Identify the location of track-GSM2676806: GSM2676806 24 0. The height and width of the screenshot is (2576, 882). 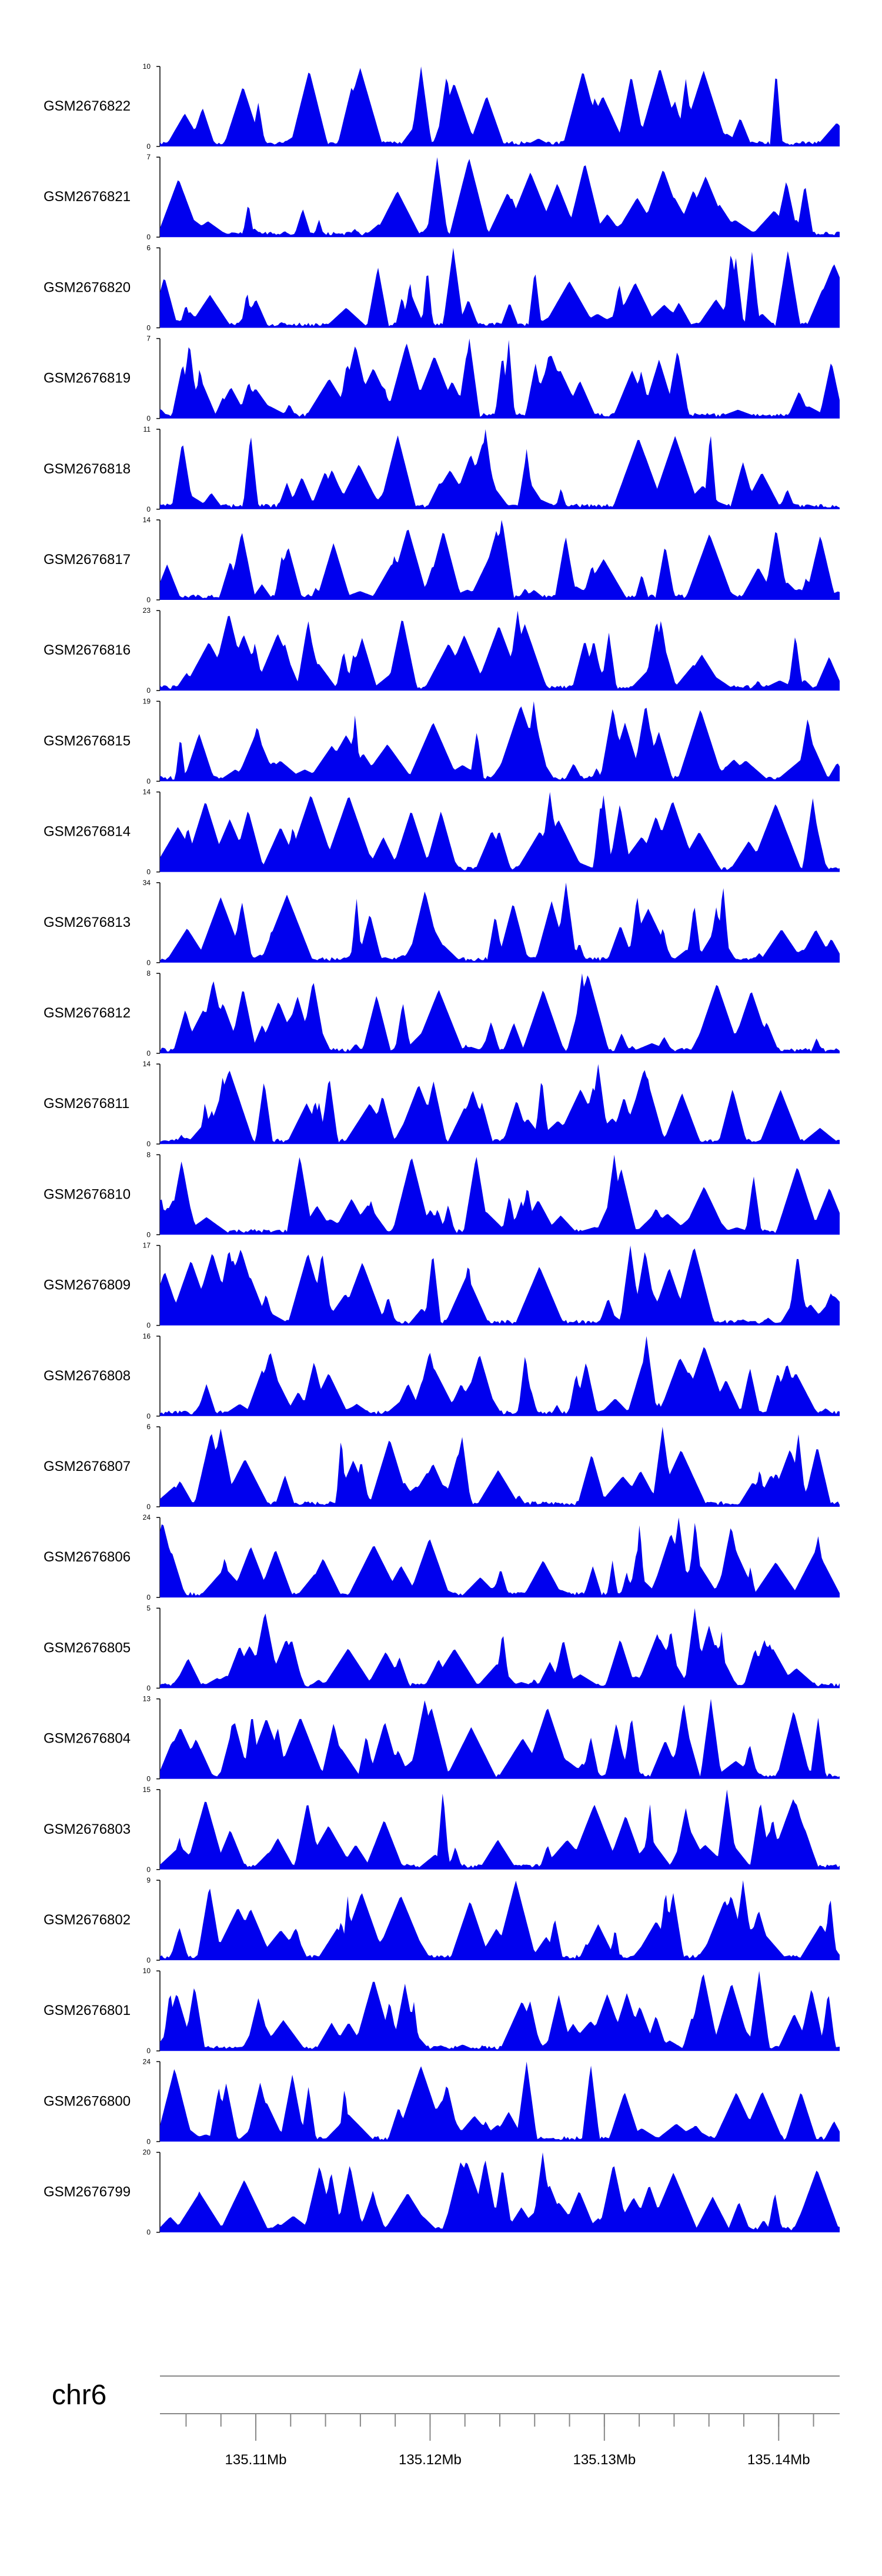
(442, 1557).